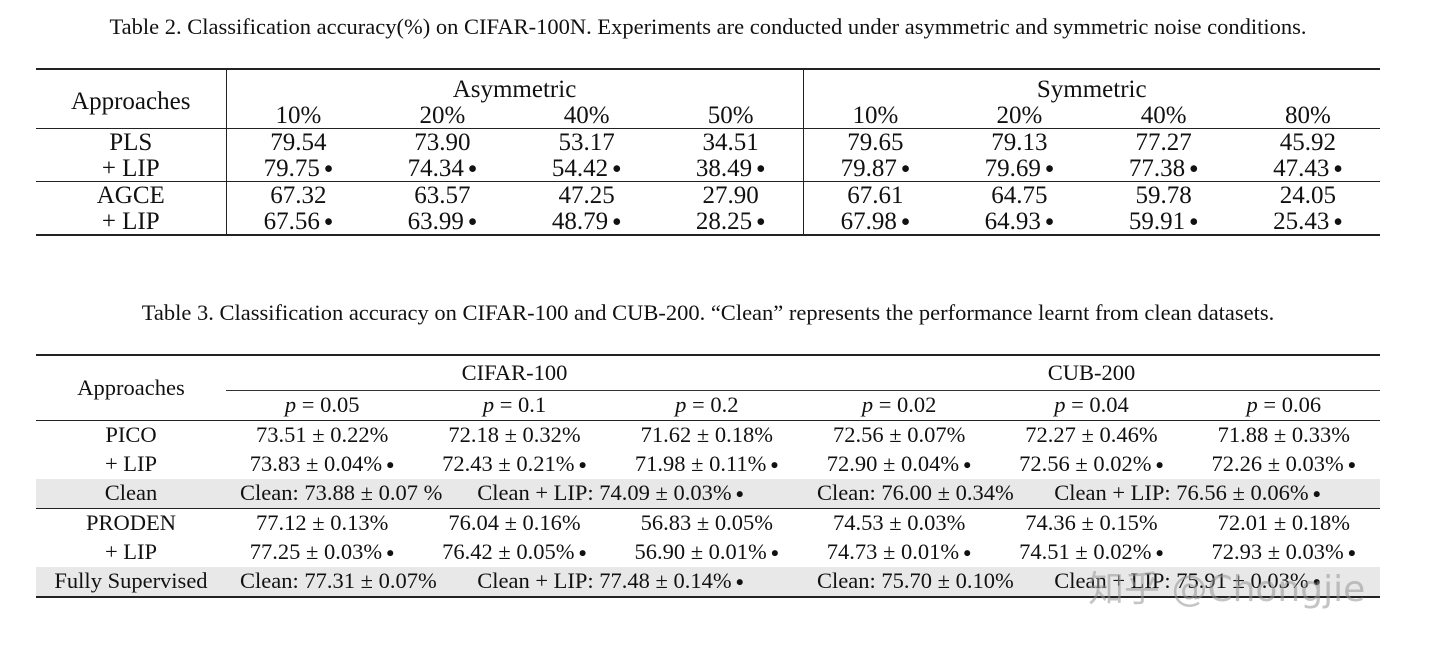  Describe the element at coordinates (875, 195) in the screenshot. I see `value-text: 67.61` at that location.